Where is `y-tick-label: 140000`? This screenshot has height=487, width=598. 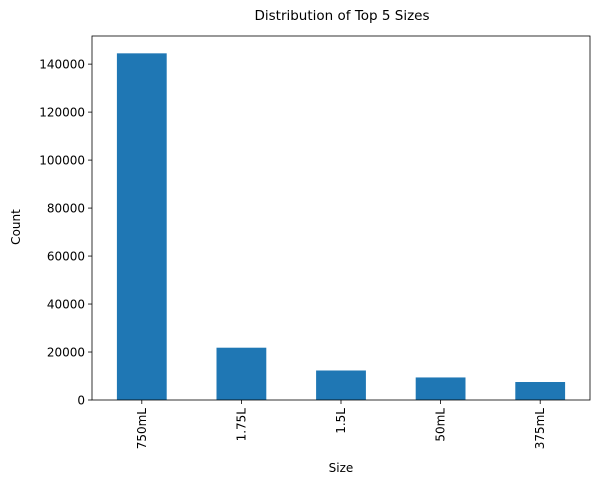
y-tick-label: 140000 is located at coordinates (62, 65).